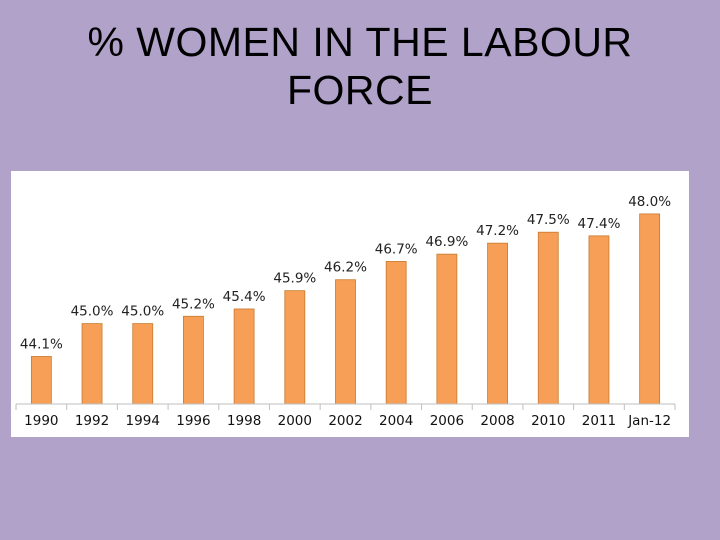 The image size is (720, 540). Describe the element at coordinates (294, 279) in the screenshot. I see `data-label-2000: 45.9%` at that location.